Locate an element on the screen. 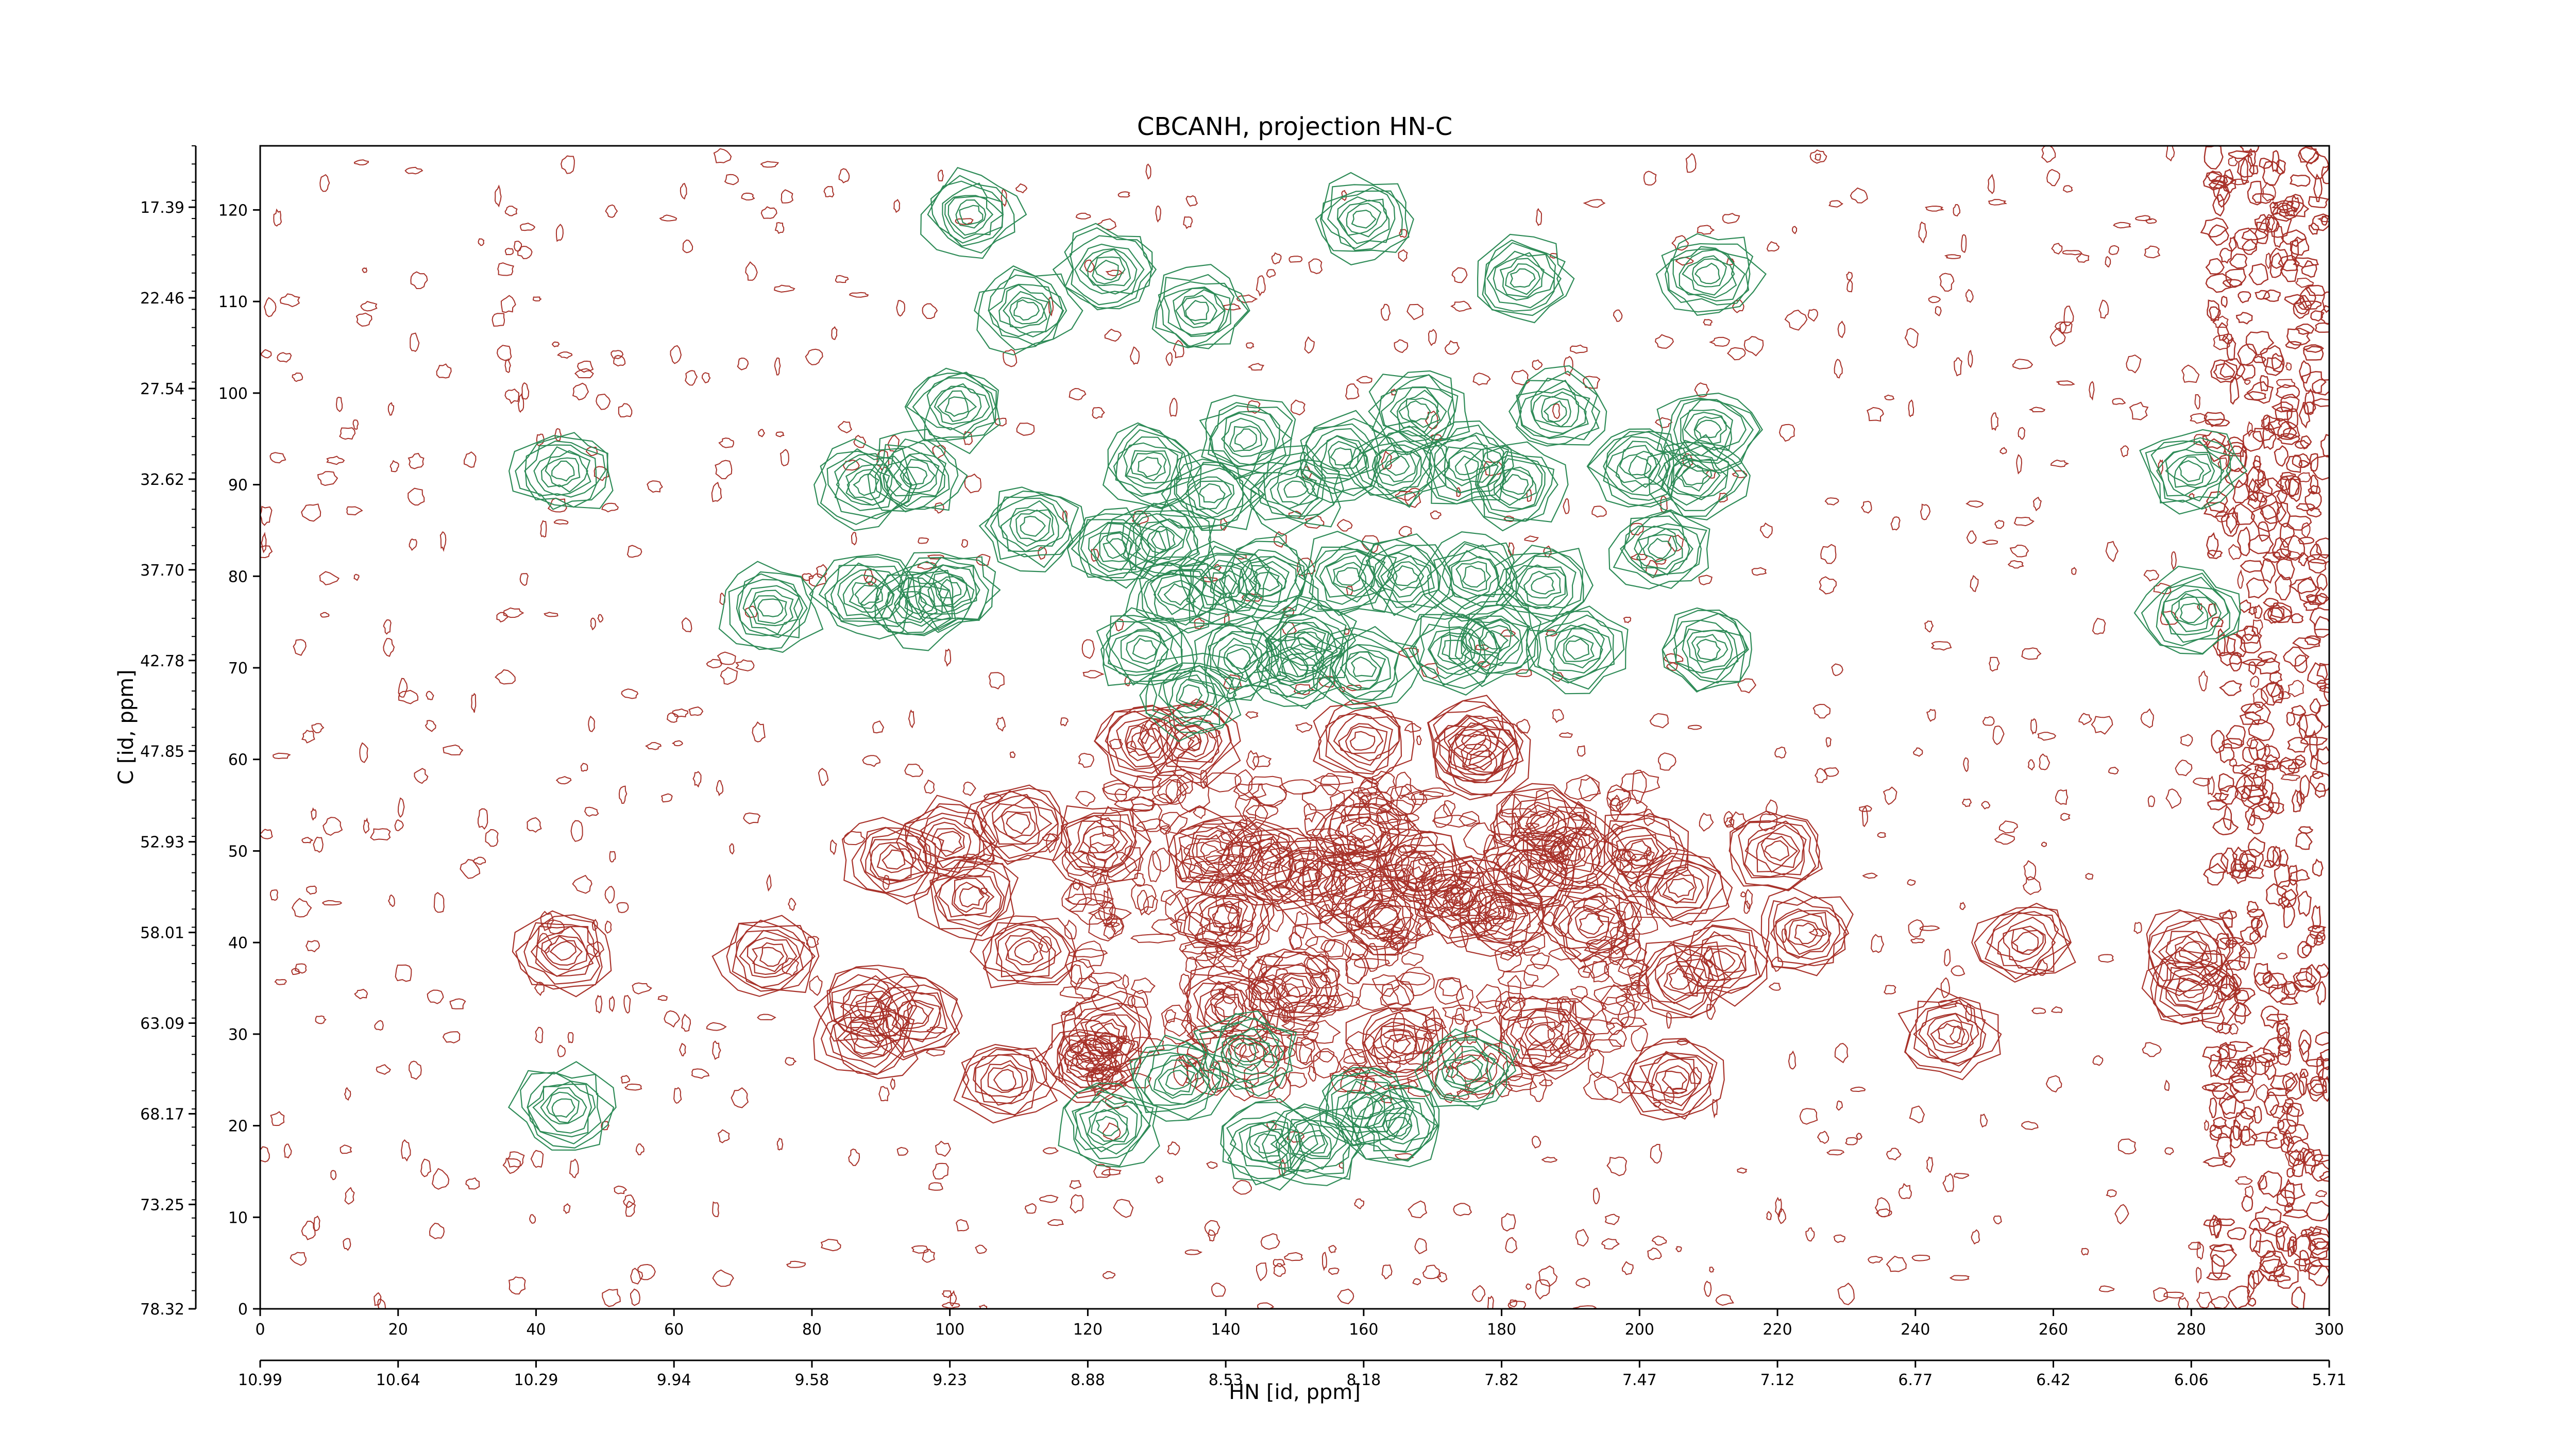 Image resolution: width=2576 pixels, height=1449 pixels. y-ppm-tick-label: 17.39 is located at coordinates (162, 208).